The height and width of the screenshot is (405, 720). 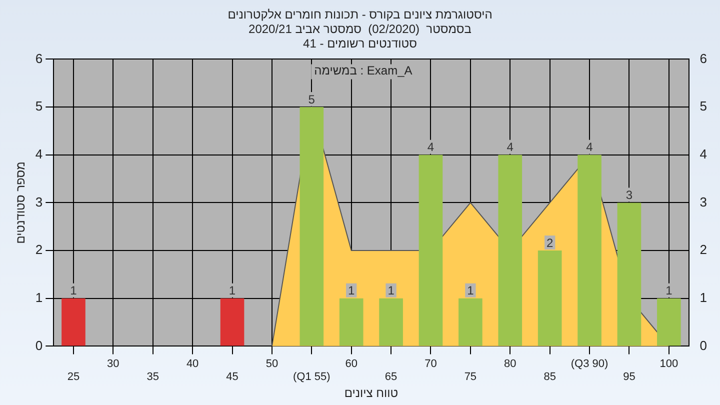 What do you see at coordinates (360, 36) in the screenshot?
I see `chart-subtitle: בסמסטר (02/2020) סמסטר אביב 2020/21 סטודנטים רשומים - 41` at bounding box center [360, 36].